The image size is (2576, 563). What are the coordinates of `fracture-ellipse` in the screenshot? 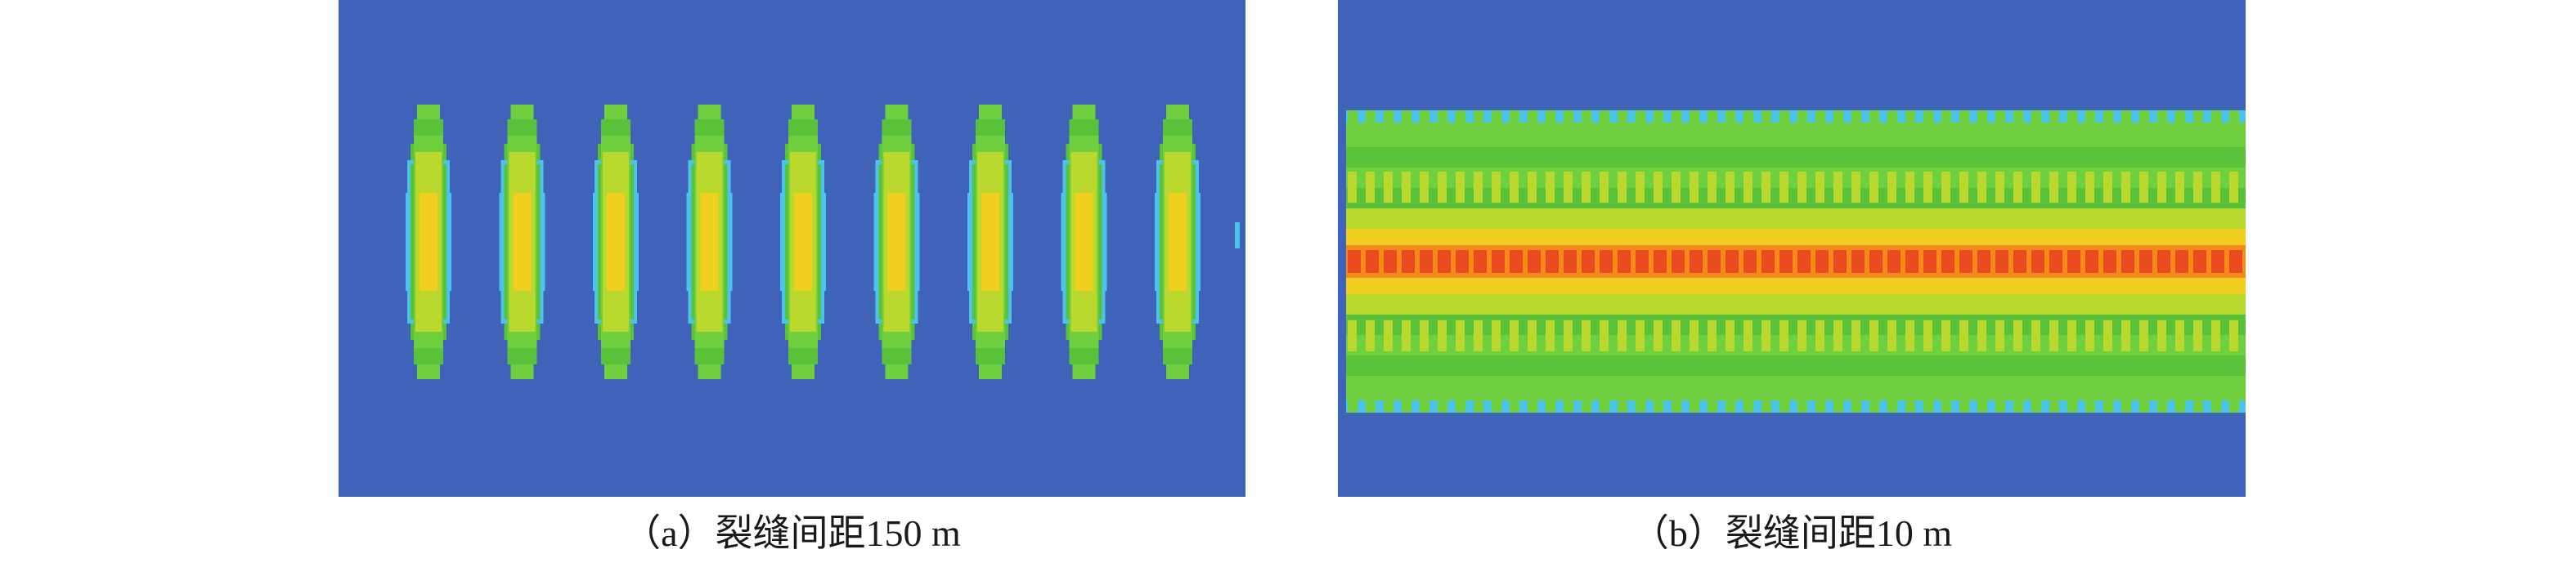 It's located at (1084, 242).